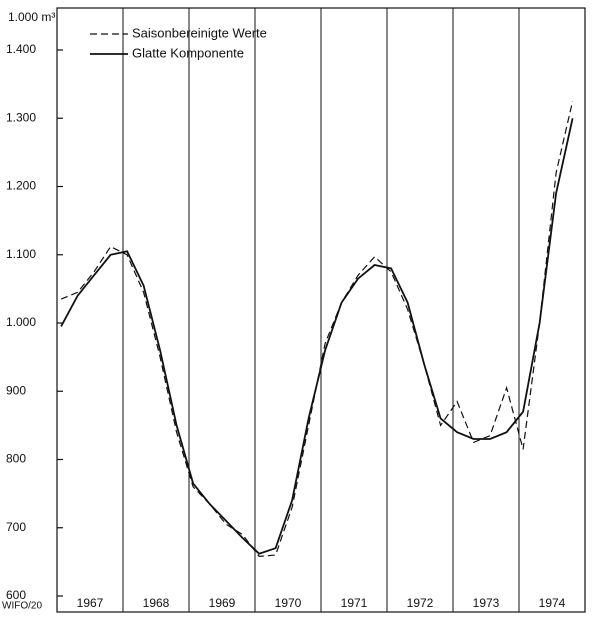 This screenshot has height=618, width=593. Describe the element at coordinates (354, 603) in the screenshot. I see `x-tick-label: 1971` at that location.